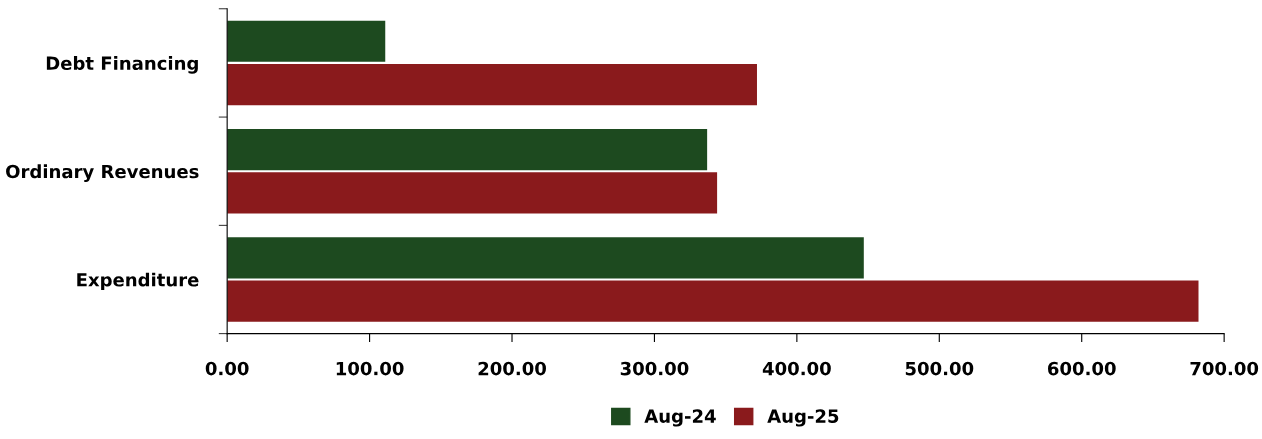 Image resolution: width=1262 pixels, height=439 pixels. What do you see at coordinates (1224, 368) in the screenshot?
I see `x-tick-label: 700.00` at bounding box center [1224, 368].